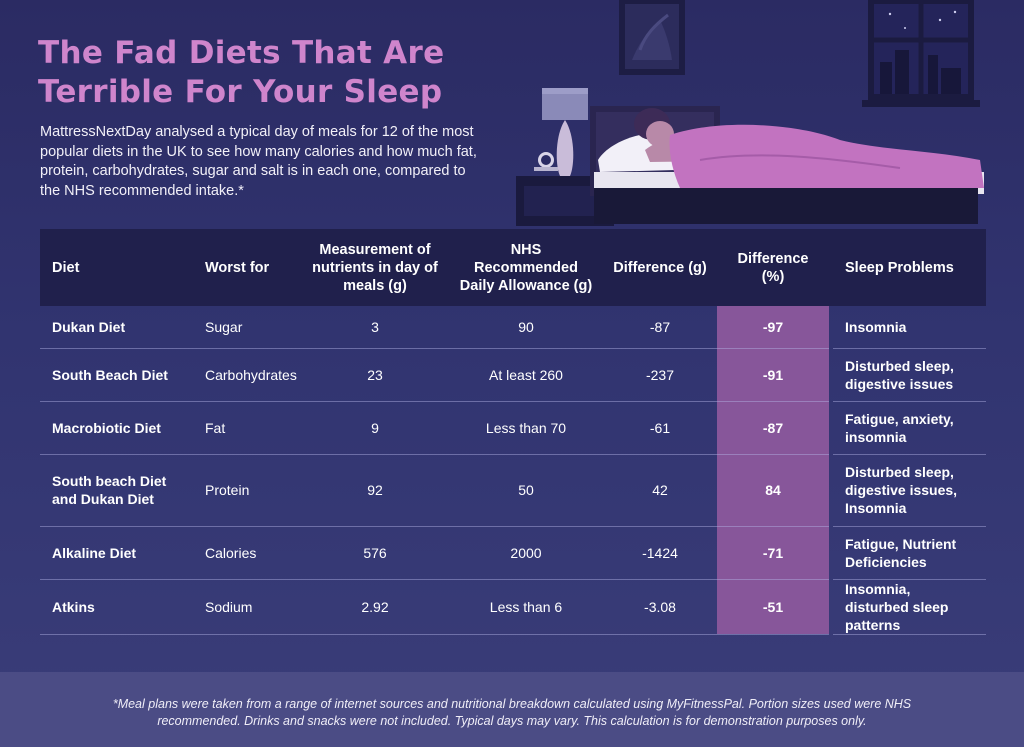  I want to click on cell-nhs: 2000, so click(526, 553).